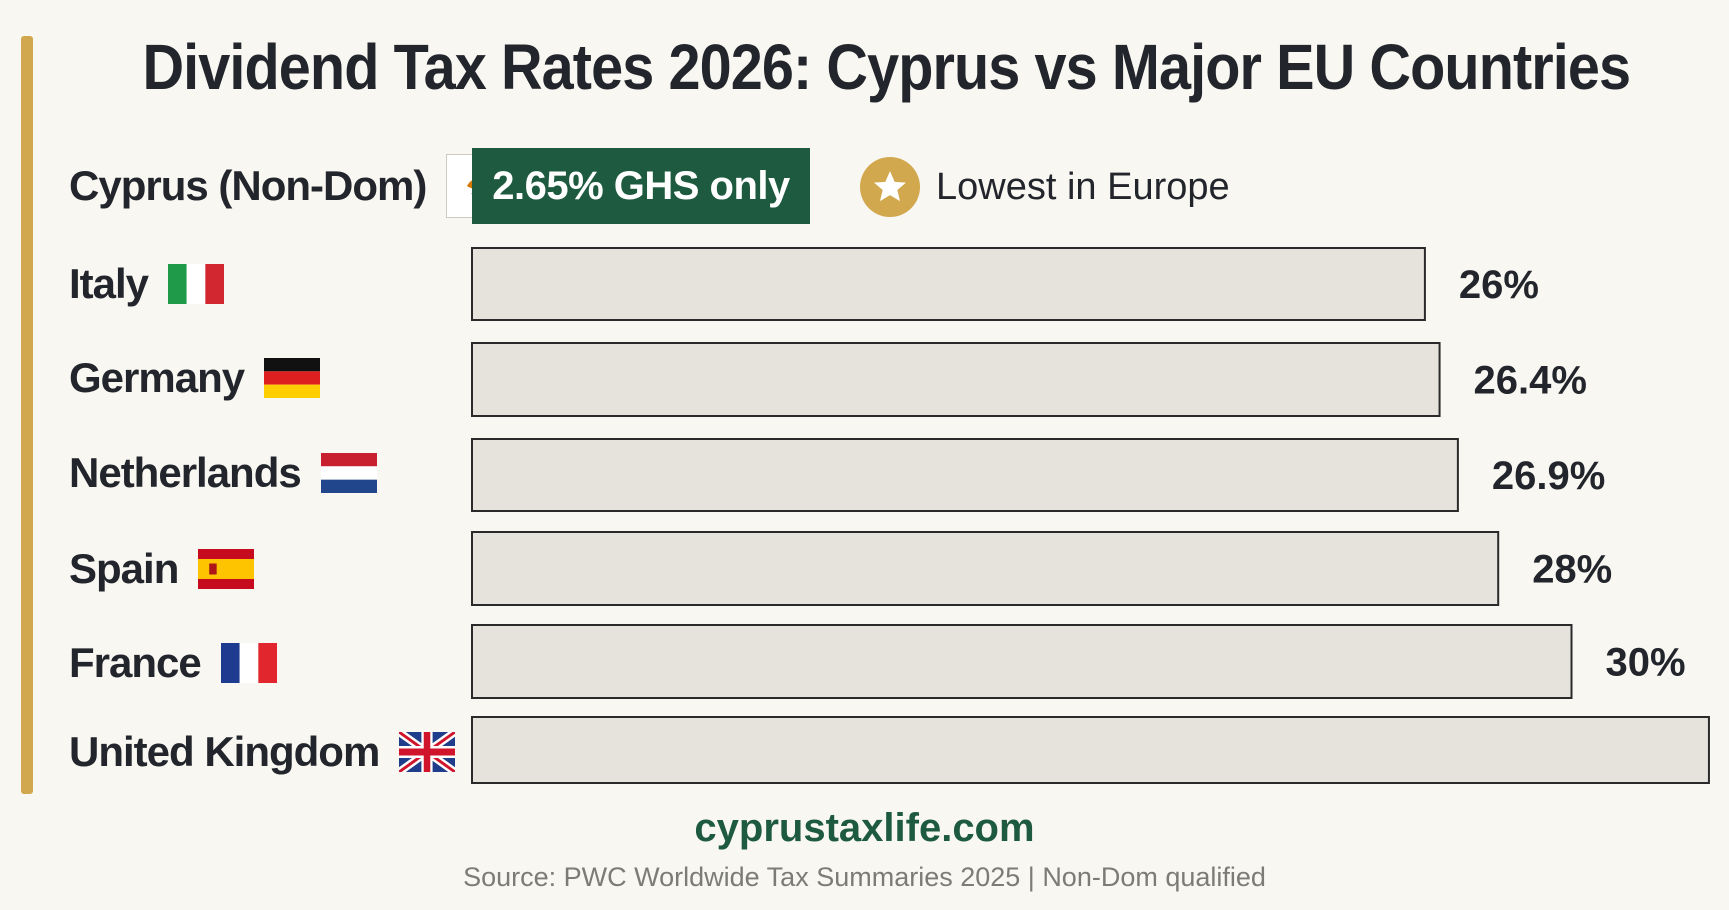 This screenshot has width=1729, height=910. I want to click on country-name: United Kingdom, so click(224, 751).